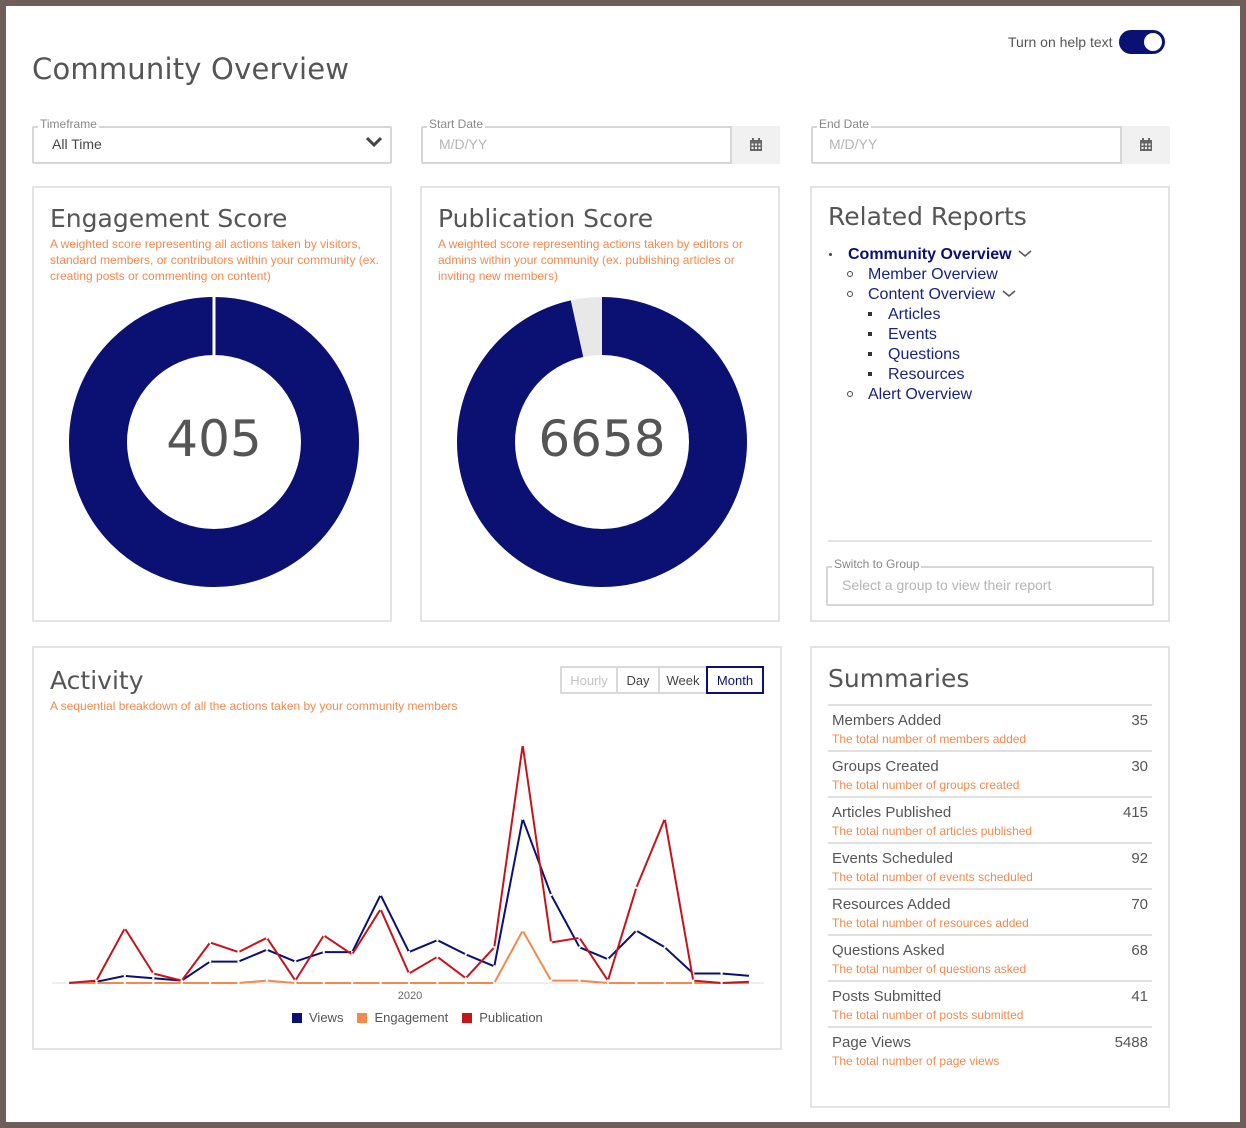 This screenshot has width=1246, height=1128. Describe the element at coordinates (933, 274) in the screenshot. I see `report-link-member-overview: Member Overview` at that location.